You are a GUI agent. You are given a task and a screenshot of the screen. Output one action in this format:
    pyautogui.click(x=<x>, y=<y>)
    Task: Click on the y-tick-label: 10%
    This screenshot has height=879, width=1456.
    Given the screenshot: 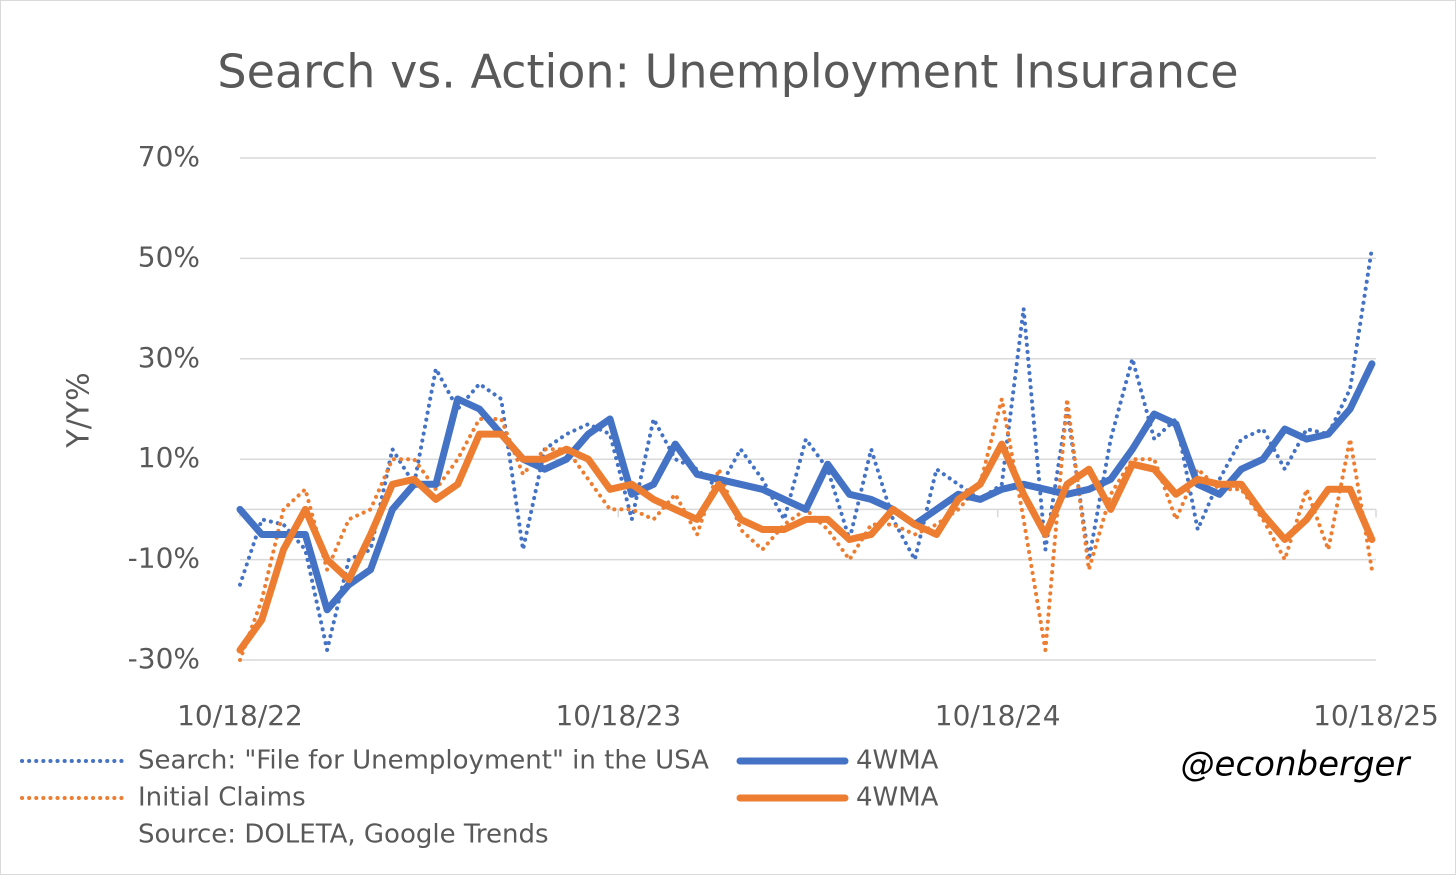 What is the action you would take?
    pyautogui.click(x=169, y=457)
    